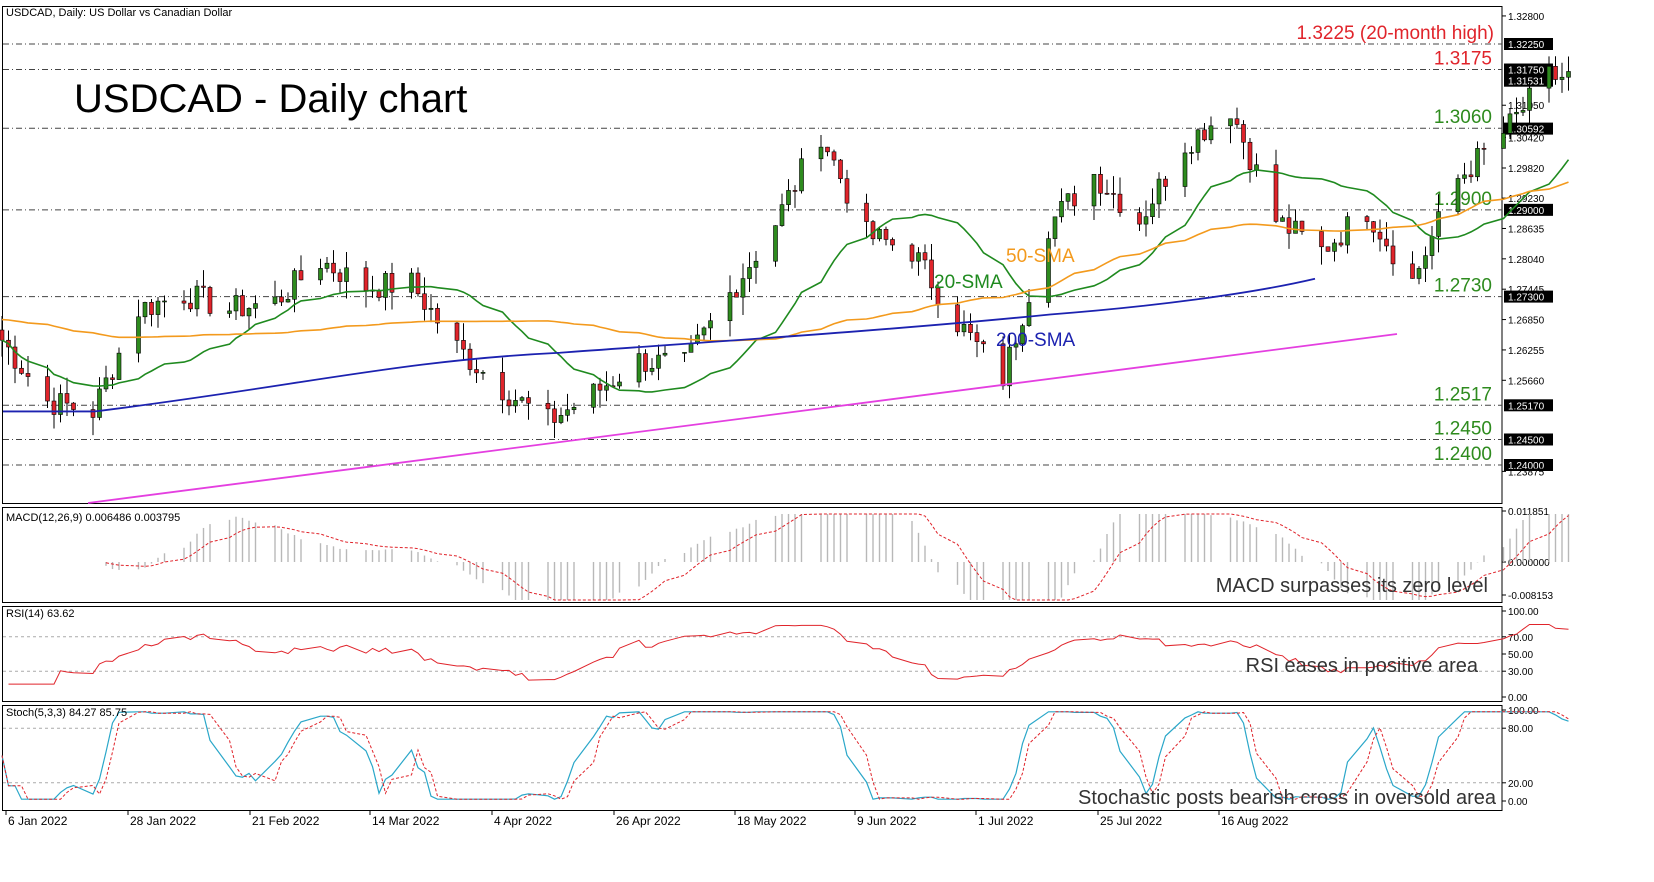 The image size is (1654, 882). I want to click on rsi-tick-label-3: 30.00, so click(1520, 672).